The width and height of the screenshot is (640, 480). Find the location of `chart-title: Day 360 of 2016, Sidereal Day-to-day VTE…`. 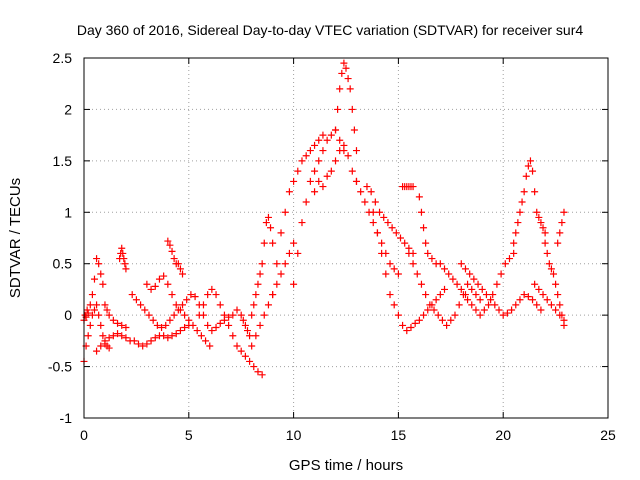

chart-title: Day 360 of 2016, Sidereal Day-to-day VTE… is located at coordinates (330, 30).